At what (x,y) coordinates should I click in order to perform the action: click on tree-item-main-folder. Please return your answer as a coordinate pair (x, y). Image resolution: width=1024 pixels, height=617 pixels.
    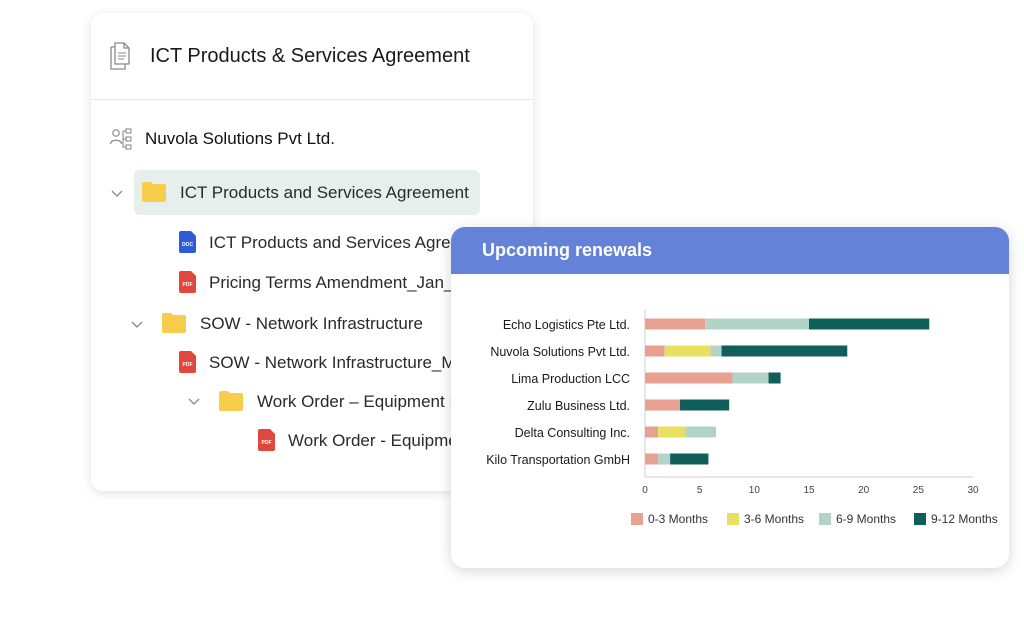
    Looking at the image, I should click on (307, 192).